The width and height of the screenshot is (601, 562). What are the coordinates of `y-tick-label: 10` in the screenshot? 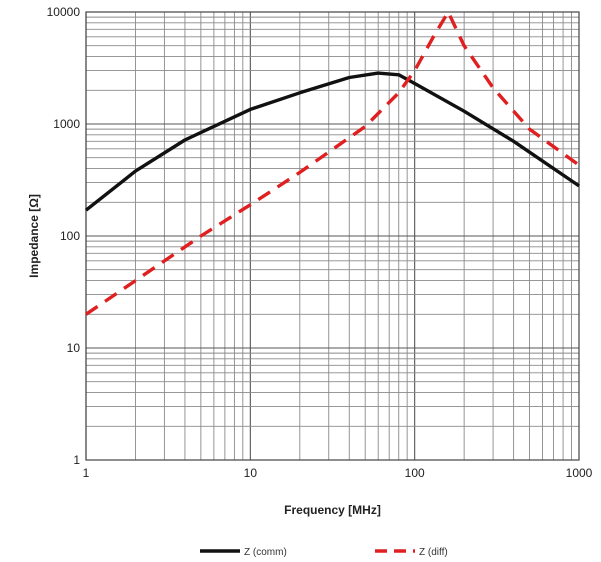 It's located at (74, 348).